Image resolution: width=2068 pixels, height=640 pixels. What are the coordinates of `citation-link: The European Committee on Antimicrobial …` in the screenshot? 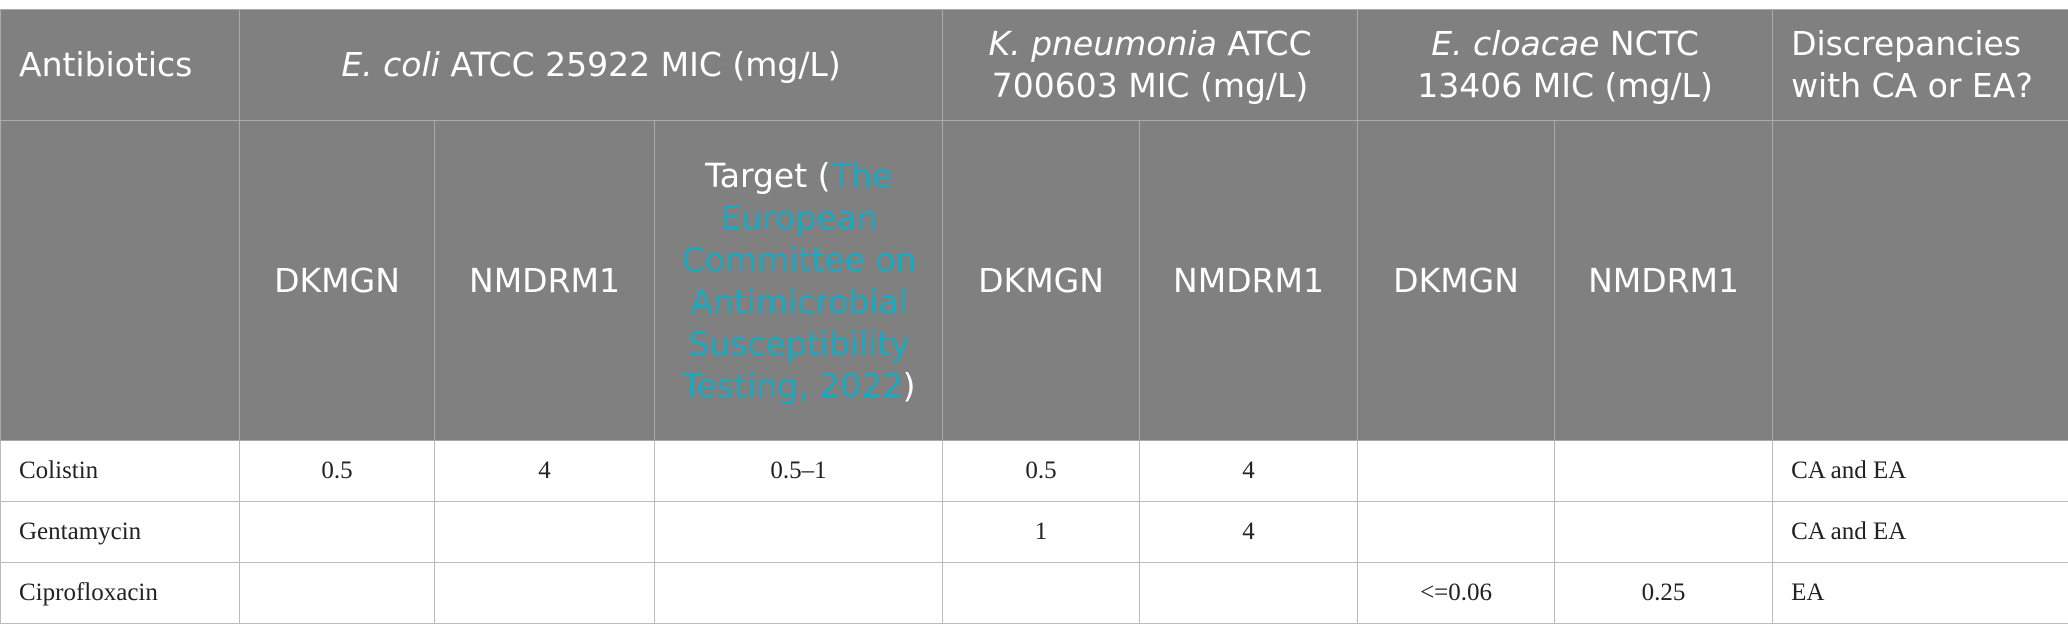 It's located at (798, 280).